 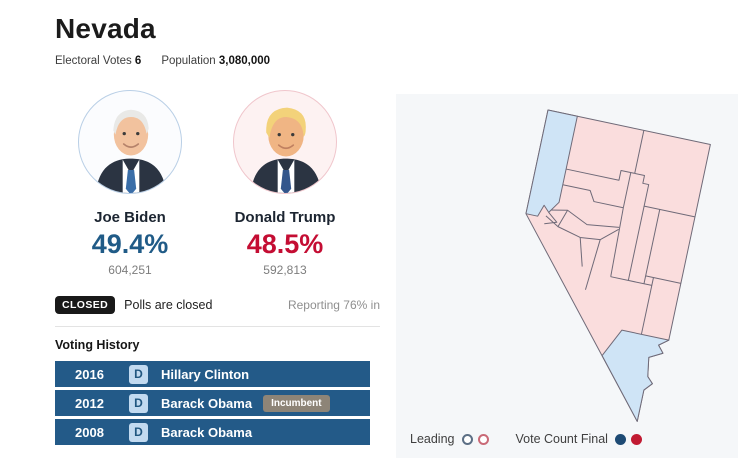 I want to click on legend-leading-rep-icon, so click(x=483, y=439).